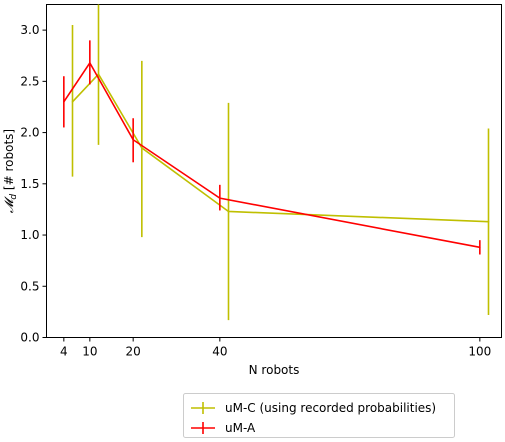 This screenshot has height=442, width=505. I want to click on x-tick-label: 10, so click(89, 352).